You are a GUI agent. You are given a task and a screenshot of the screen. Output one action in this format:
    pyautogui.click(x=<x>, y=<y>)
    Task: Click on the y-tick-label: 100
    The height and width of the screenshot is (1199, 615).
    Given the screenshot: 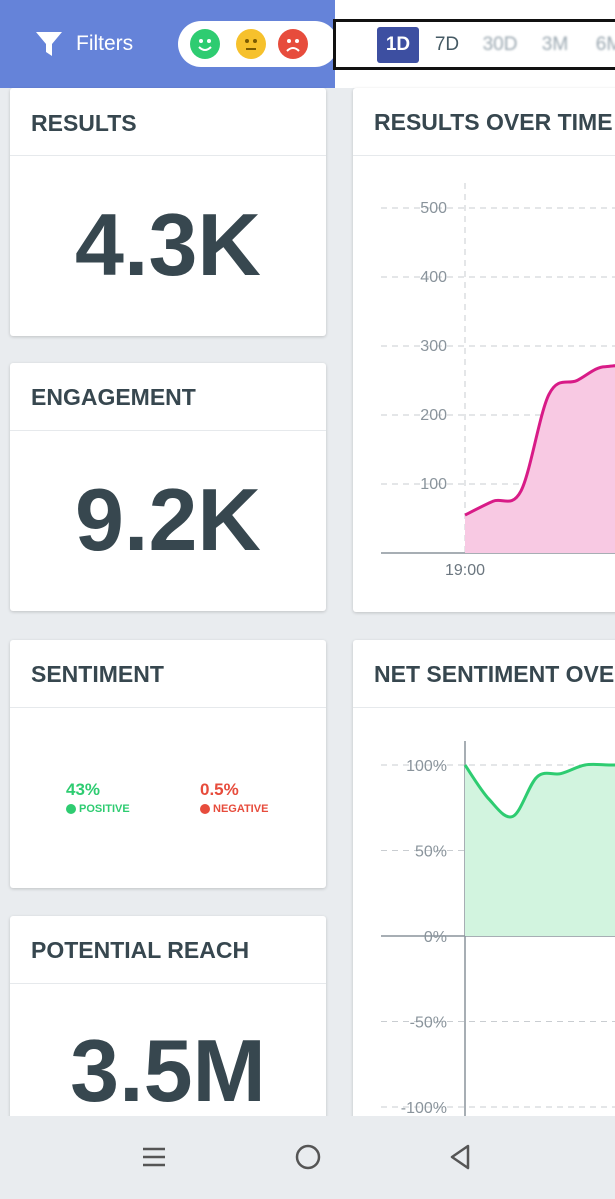 What is the action you would take?
    pyautogui.click(x=433, y=484)
    